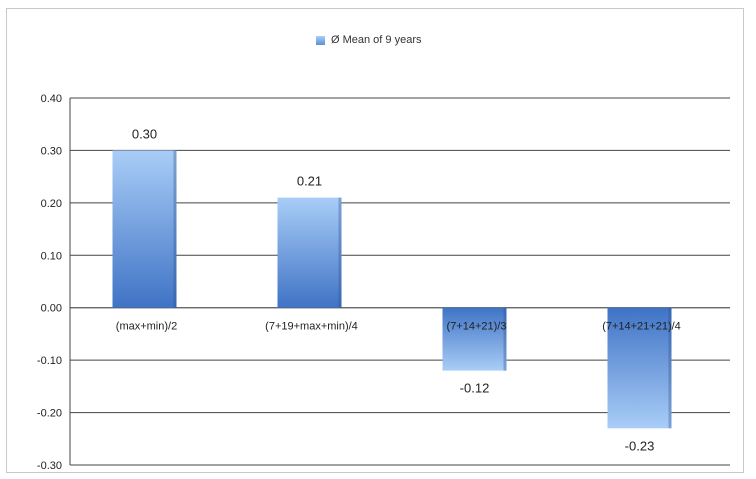 The height and width of the screenshot is (479, 756). What do you see at coordinates (51, 309) in the screenshot?
I see `y-tick-label: 0.00` at bounding box center [51, 309].